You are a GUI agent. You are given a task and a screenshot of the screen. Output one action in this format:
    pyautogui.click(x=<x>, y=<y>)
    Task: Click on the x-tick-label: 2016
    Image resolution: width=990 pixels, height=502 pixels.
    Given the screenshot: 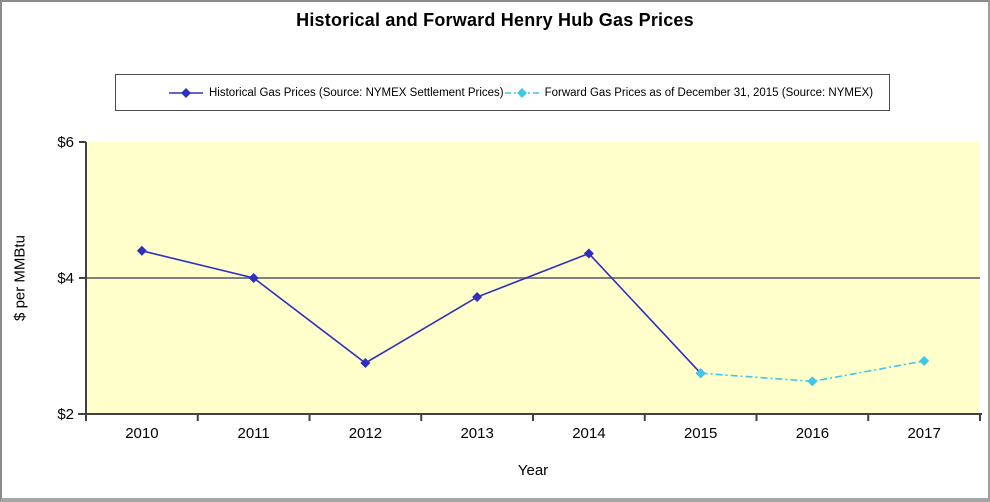 What is the action you would take?
    pyautogui.click(x=812, y=433)
    